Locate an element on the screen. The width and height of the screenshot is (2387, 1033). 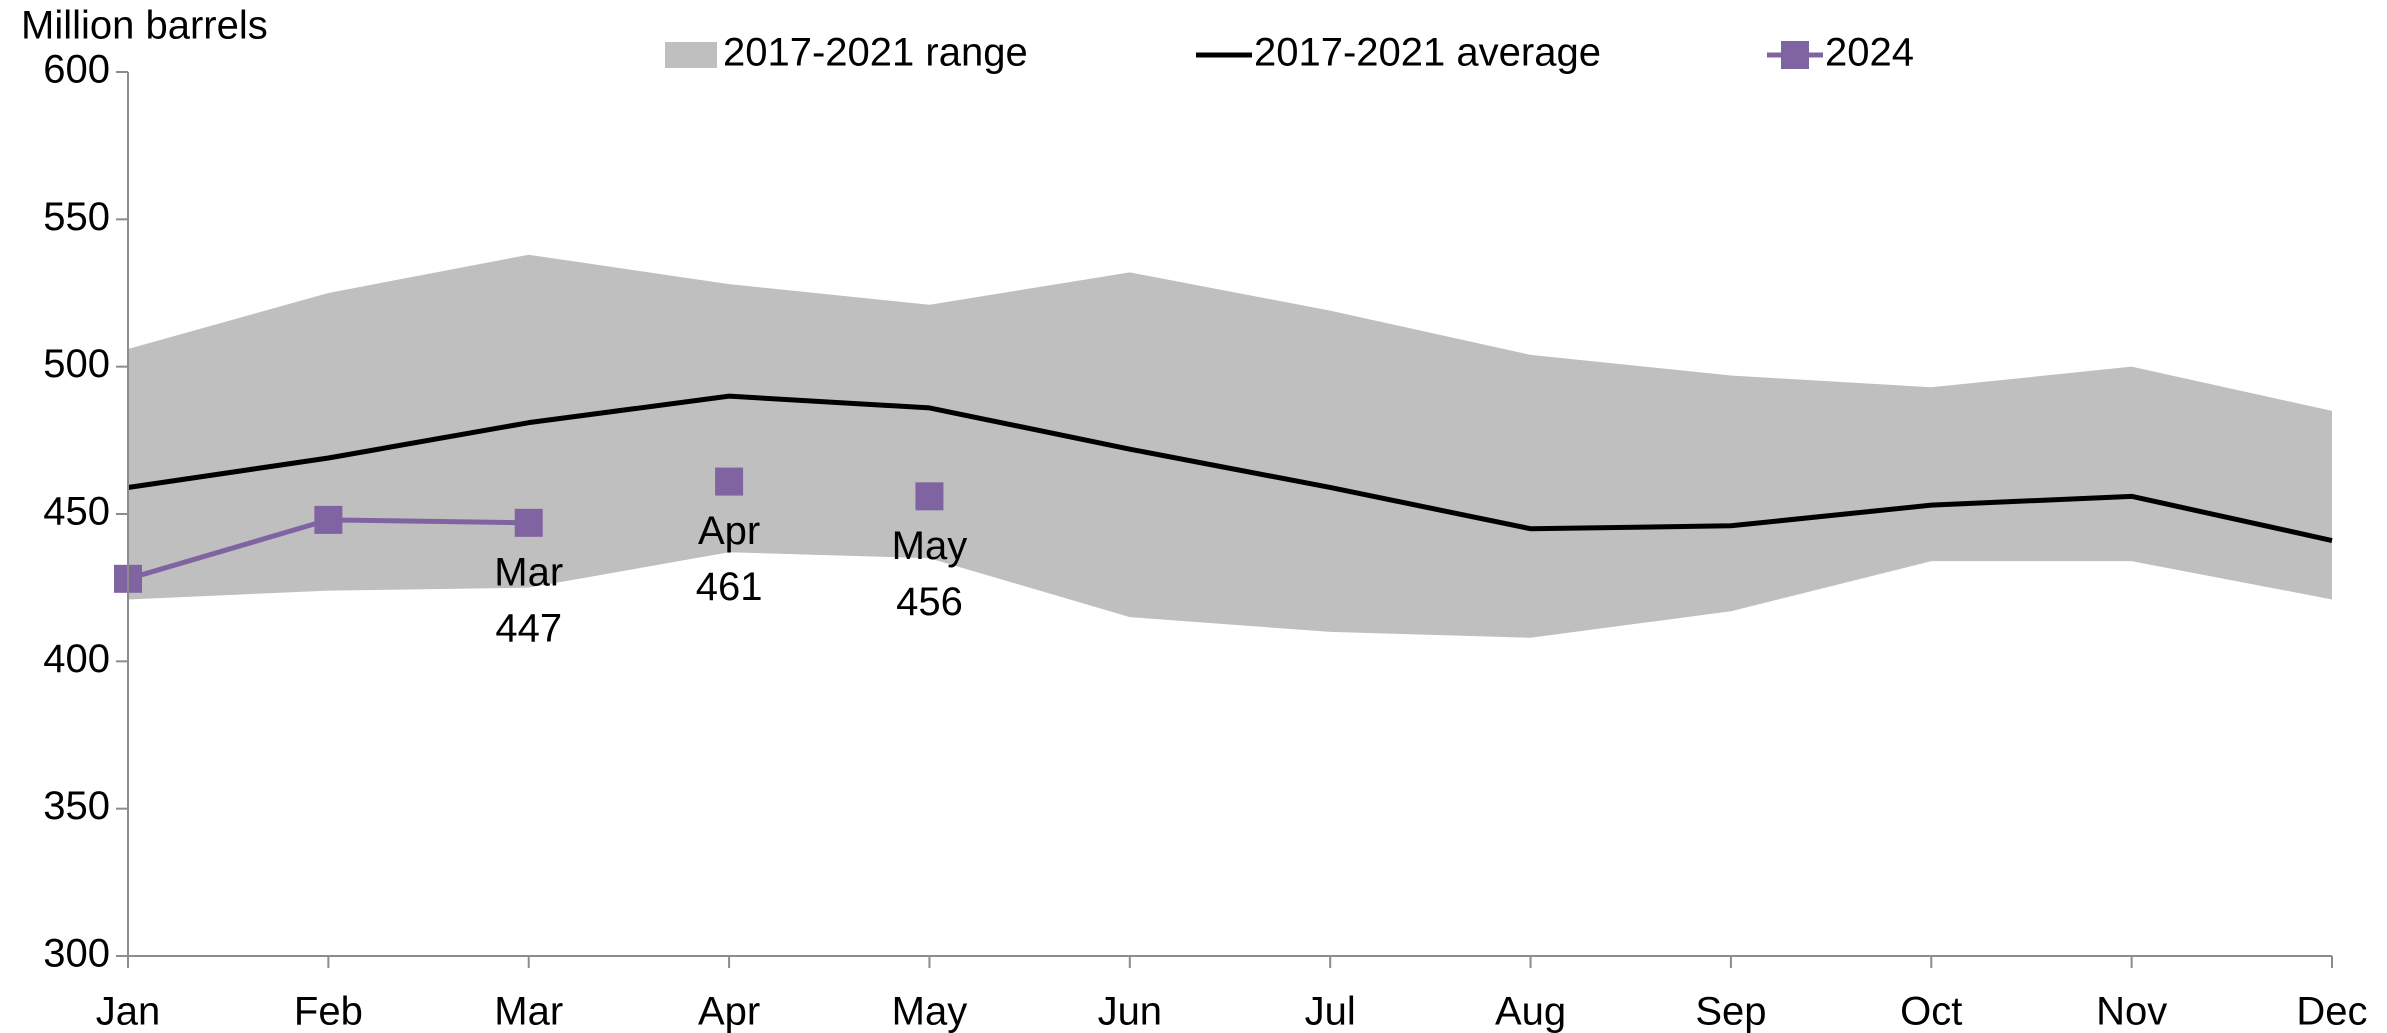
legend-label: 2017-2021 range is located at coordinates (875, 53).